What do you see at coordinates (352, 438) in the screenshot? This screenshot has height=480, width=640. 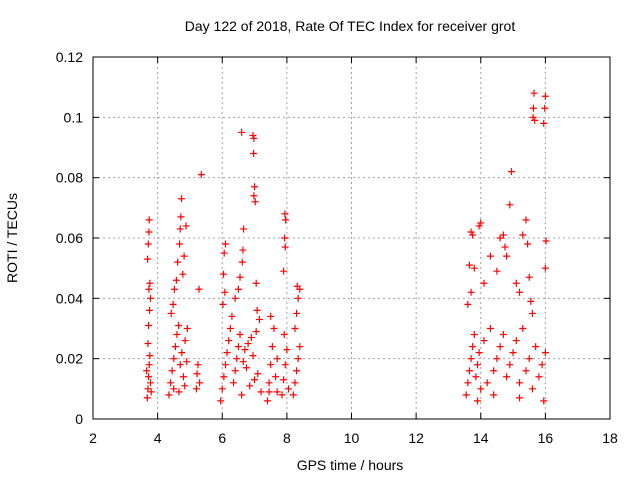 I see `x-tick-label: 10` at bounding box center [352, 438].